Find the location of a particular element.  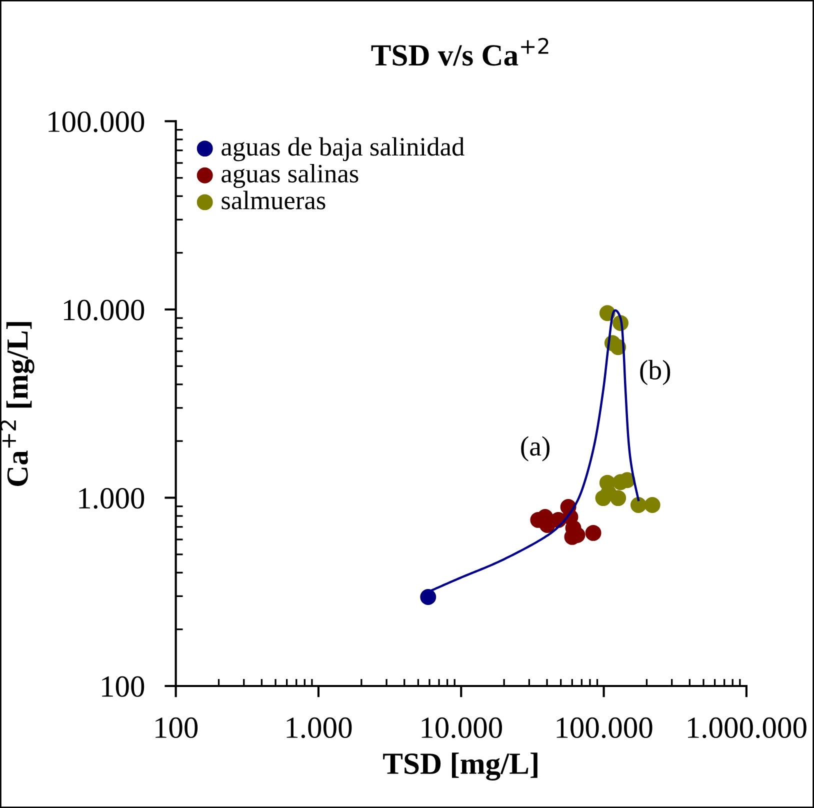

x-tick-label: 1.000.000 is located at coordinates (747, 727).